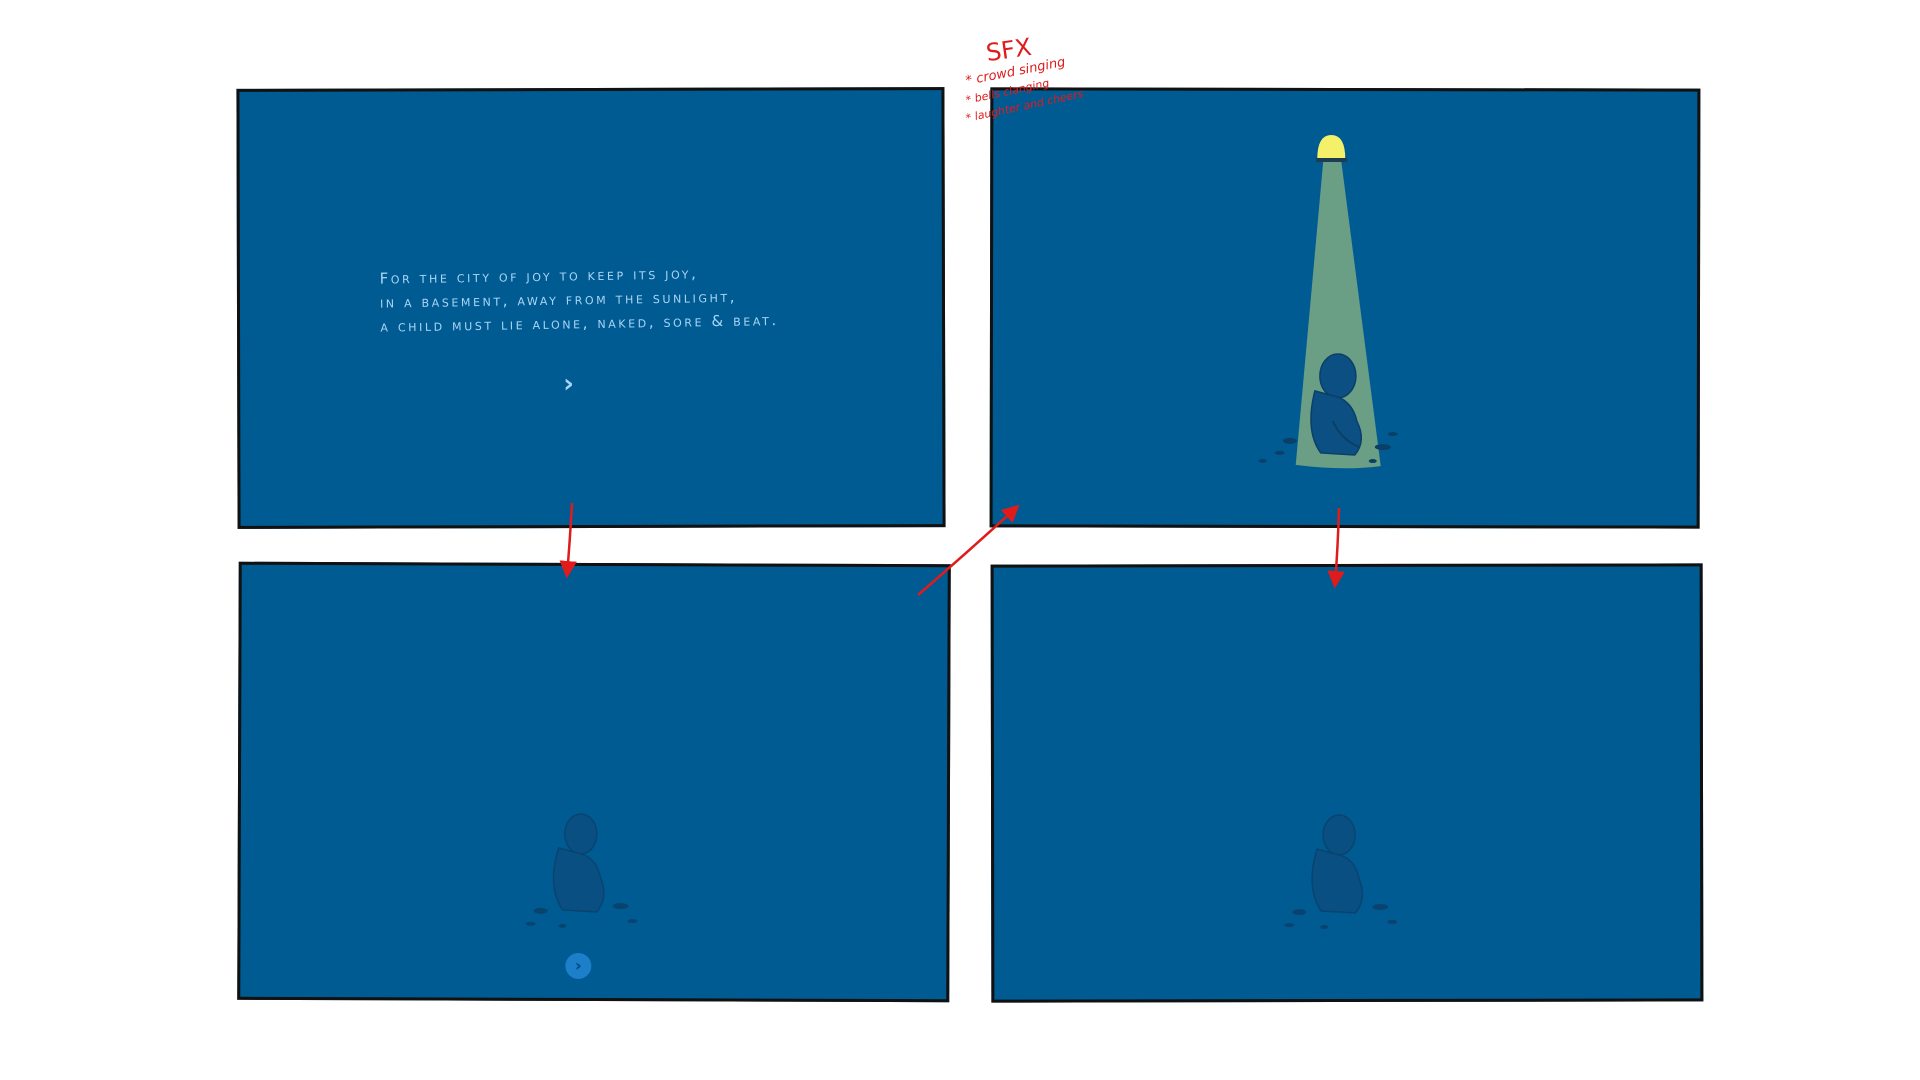  What do you see at coordinates (1331, 147) in the screenshot?
I see `lamp-bulb-icon` at bounding box center [1331, 147].